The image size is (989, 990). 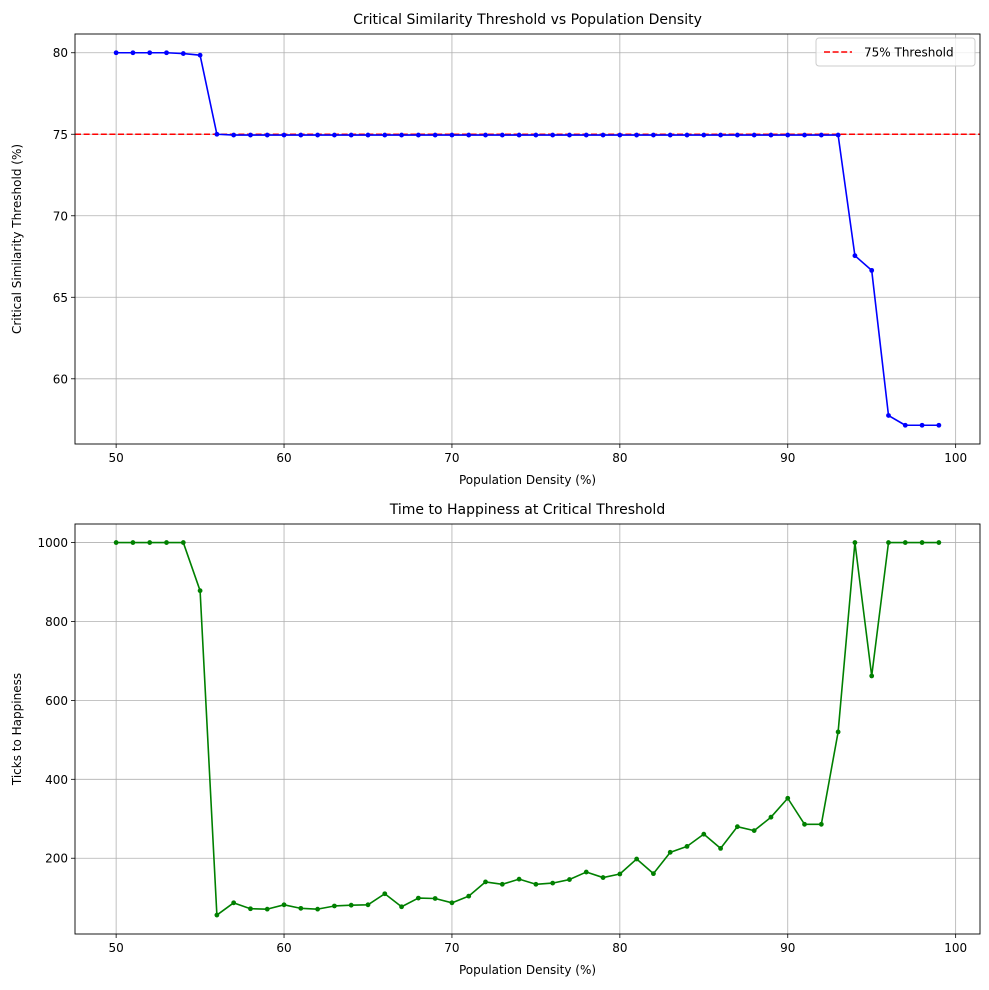 What do you see at coordinates (115, 948) in the screenshot?
I see `x-tick-label: 50` at bounding box center [115, 948].